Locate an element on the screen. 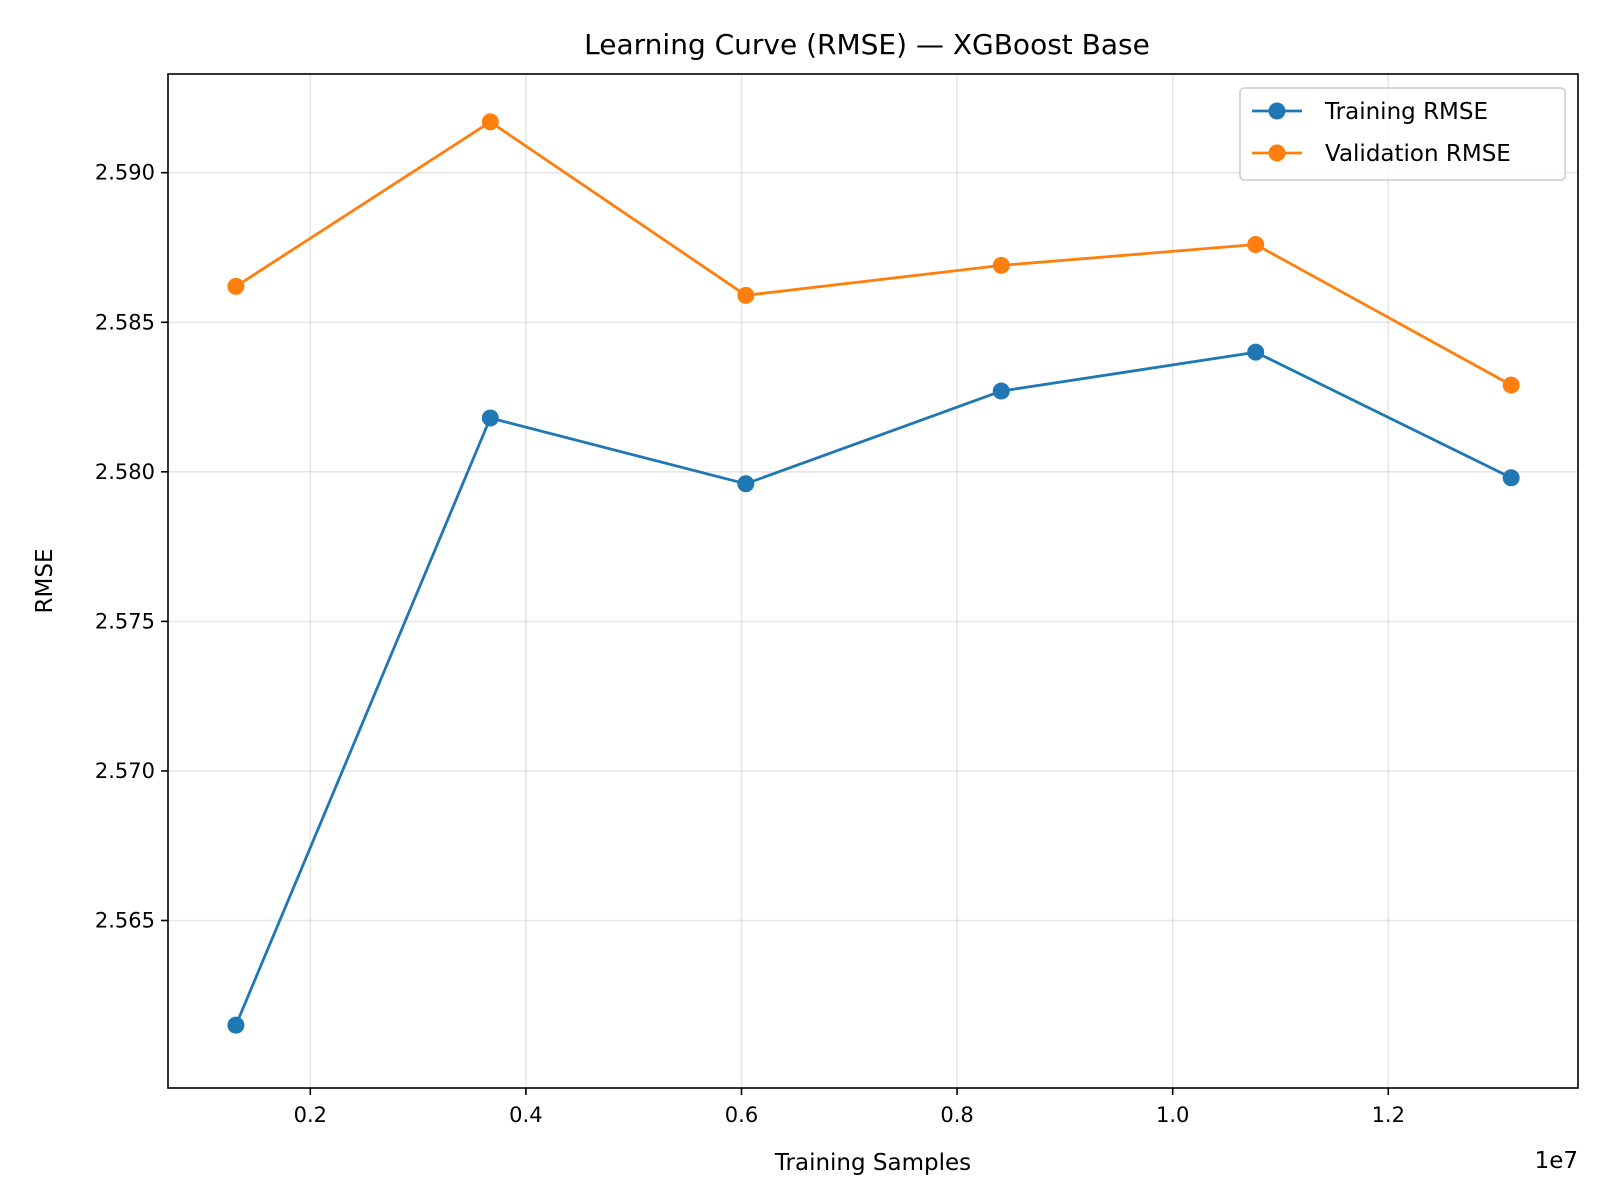  x-tick-label: 1.2 is located at coordinates (1388, 1115).